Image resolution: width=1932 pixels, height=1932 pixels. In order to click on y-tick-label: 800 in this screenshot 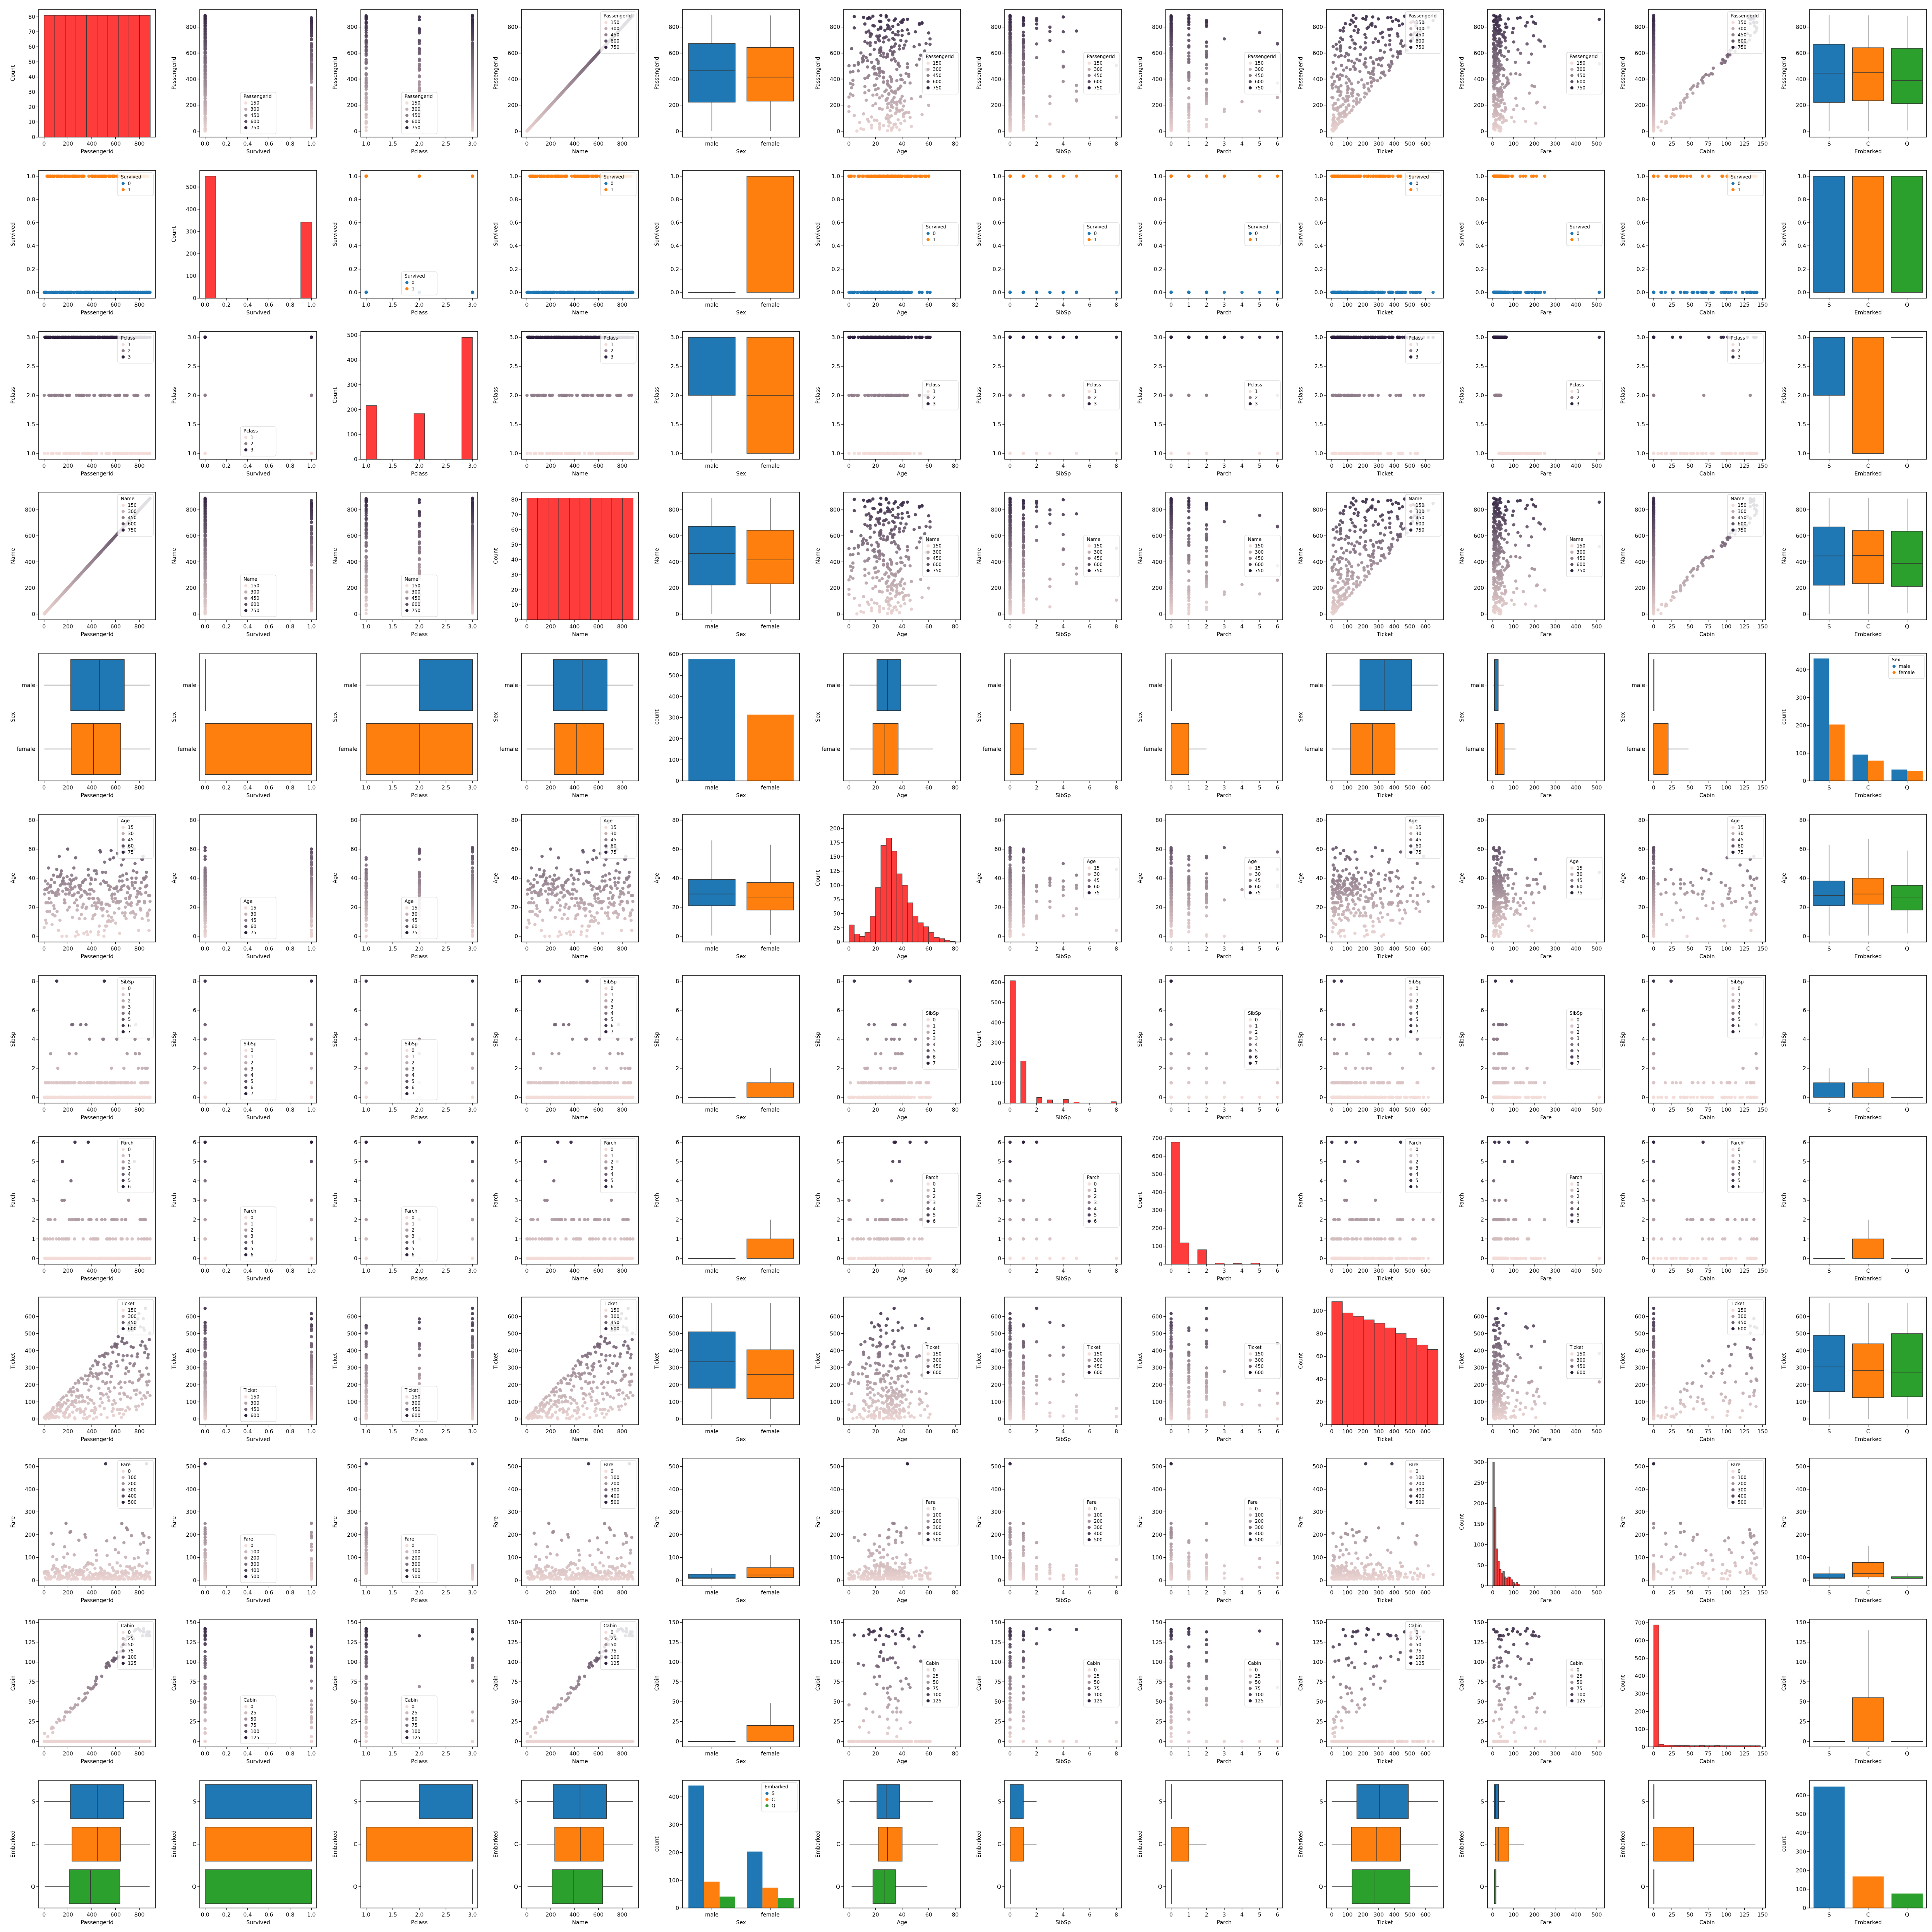, I will do `click(1479, 27)`.